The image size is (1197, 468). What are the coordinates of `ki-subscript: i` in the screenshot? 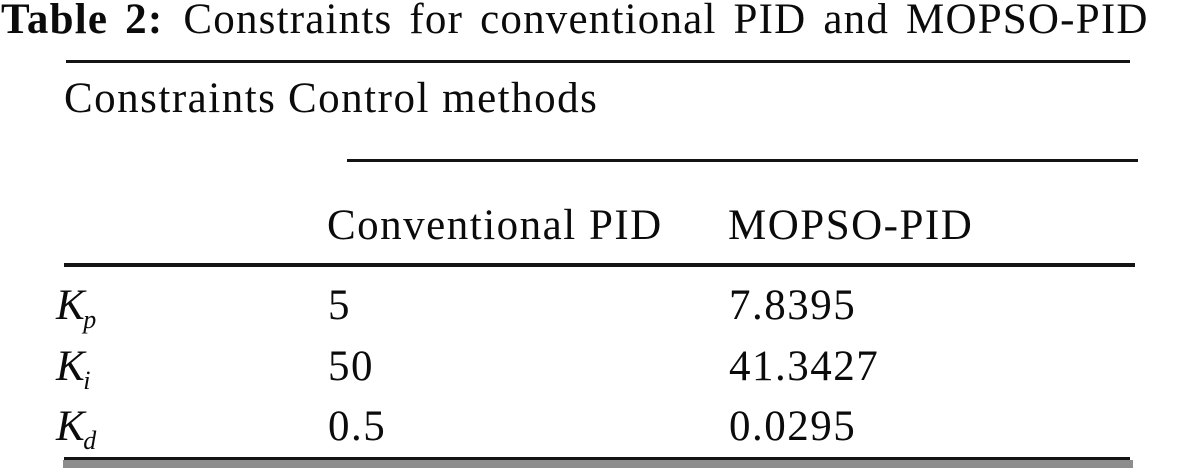 It's located at (87, 380).